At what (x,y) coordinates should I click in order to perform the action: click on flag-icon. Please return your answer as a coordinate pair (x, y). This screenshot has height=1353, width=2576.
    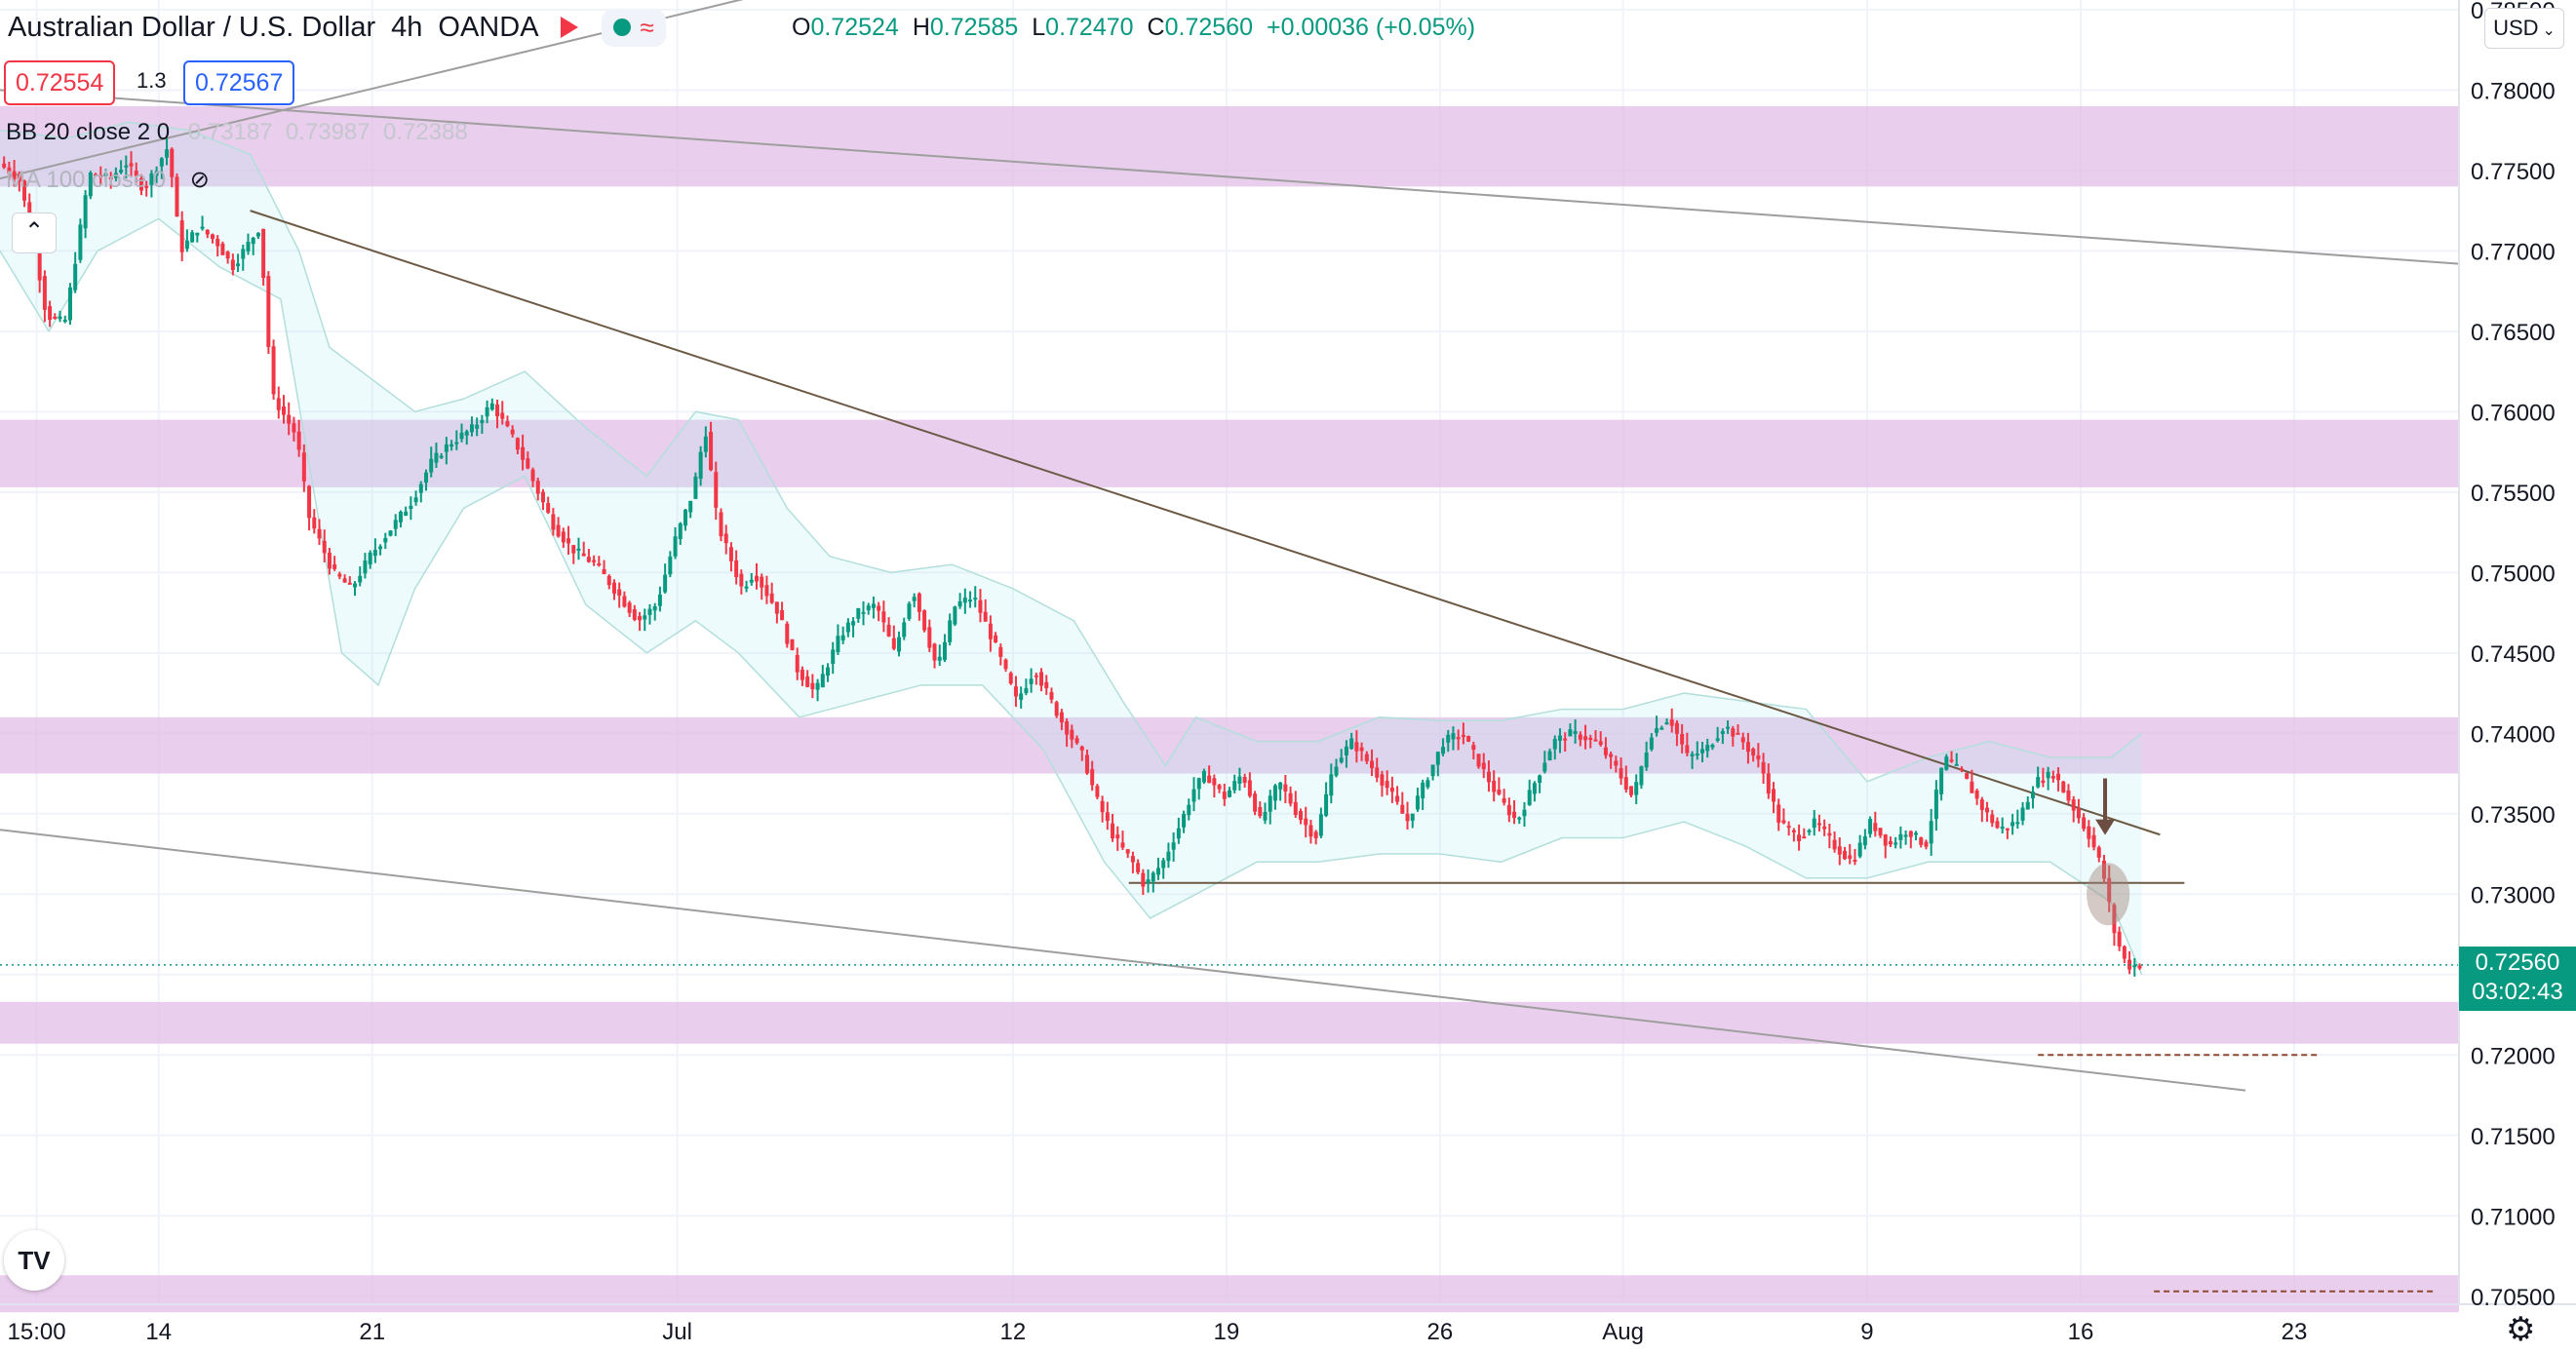
    Looking at the image, I should click on (569, 27).